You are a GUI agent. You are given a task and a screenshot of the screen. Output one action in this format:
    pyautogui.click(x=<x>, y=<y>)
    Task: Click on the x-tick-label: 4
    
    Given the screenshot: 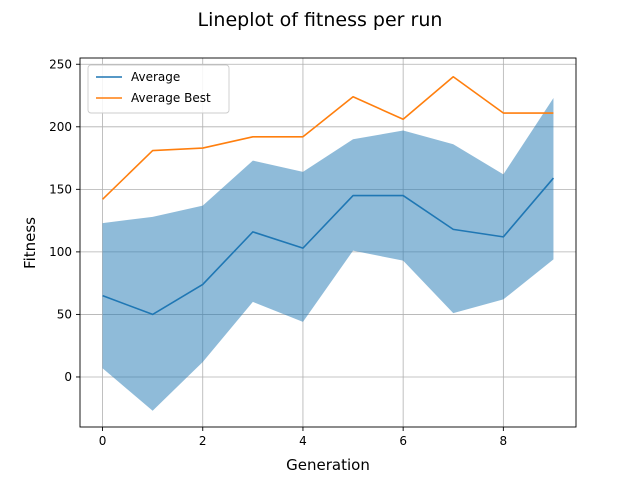 What is the action you would take?
    pyautogui.click(x=303, y=441)
    